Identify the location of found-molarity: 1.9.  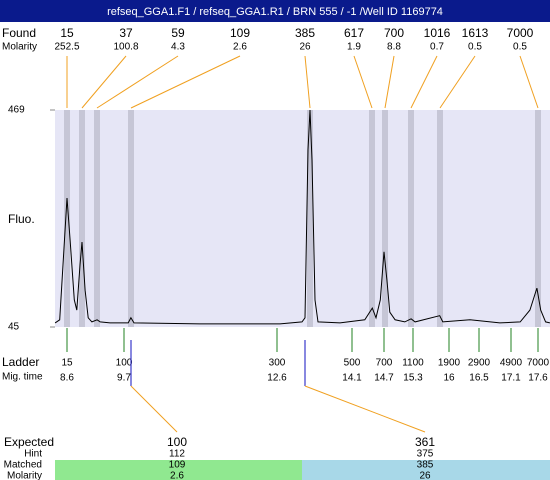
(354, 47).